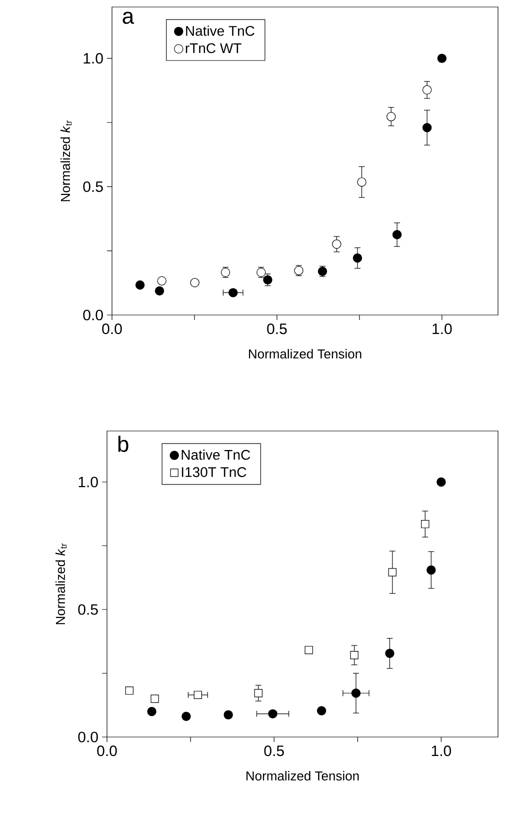 The height and width of the screenshot is (815, 505). Describe the element at coordinates (123, 444) in the screenshot. I see `chart-title: b` at that location.